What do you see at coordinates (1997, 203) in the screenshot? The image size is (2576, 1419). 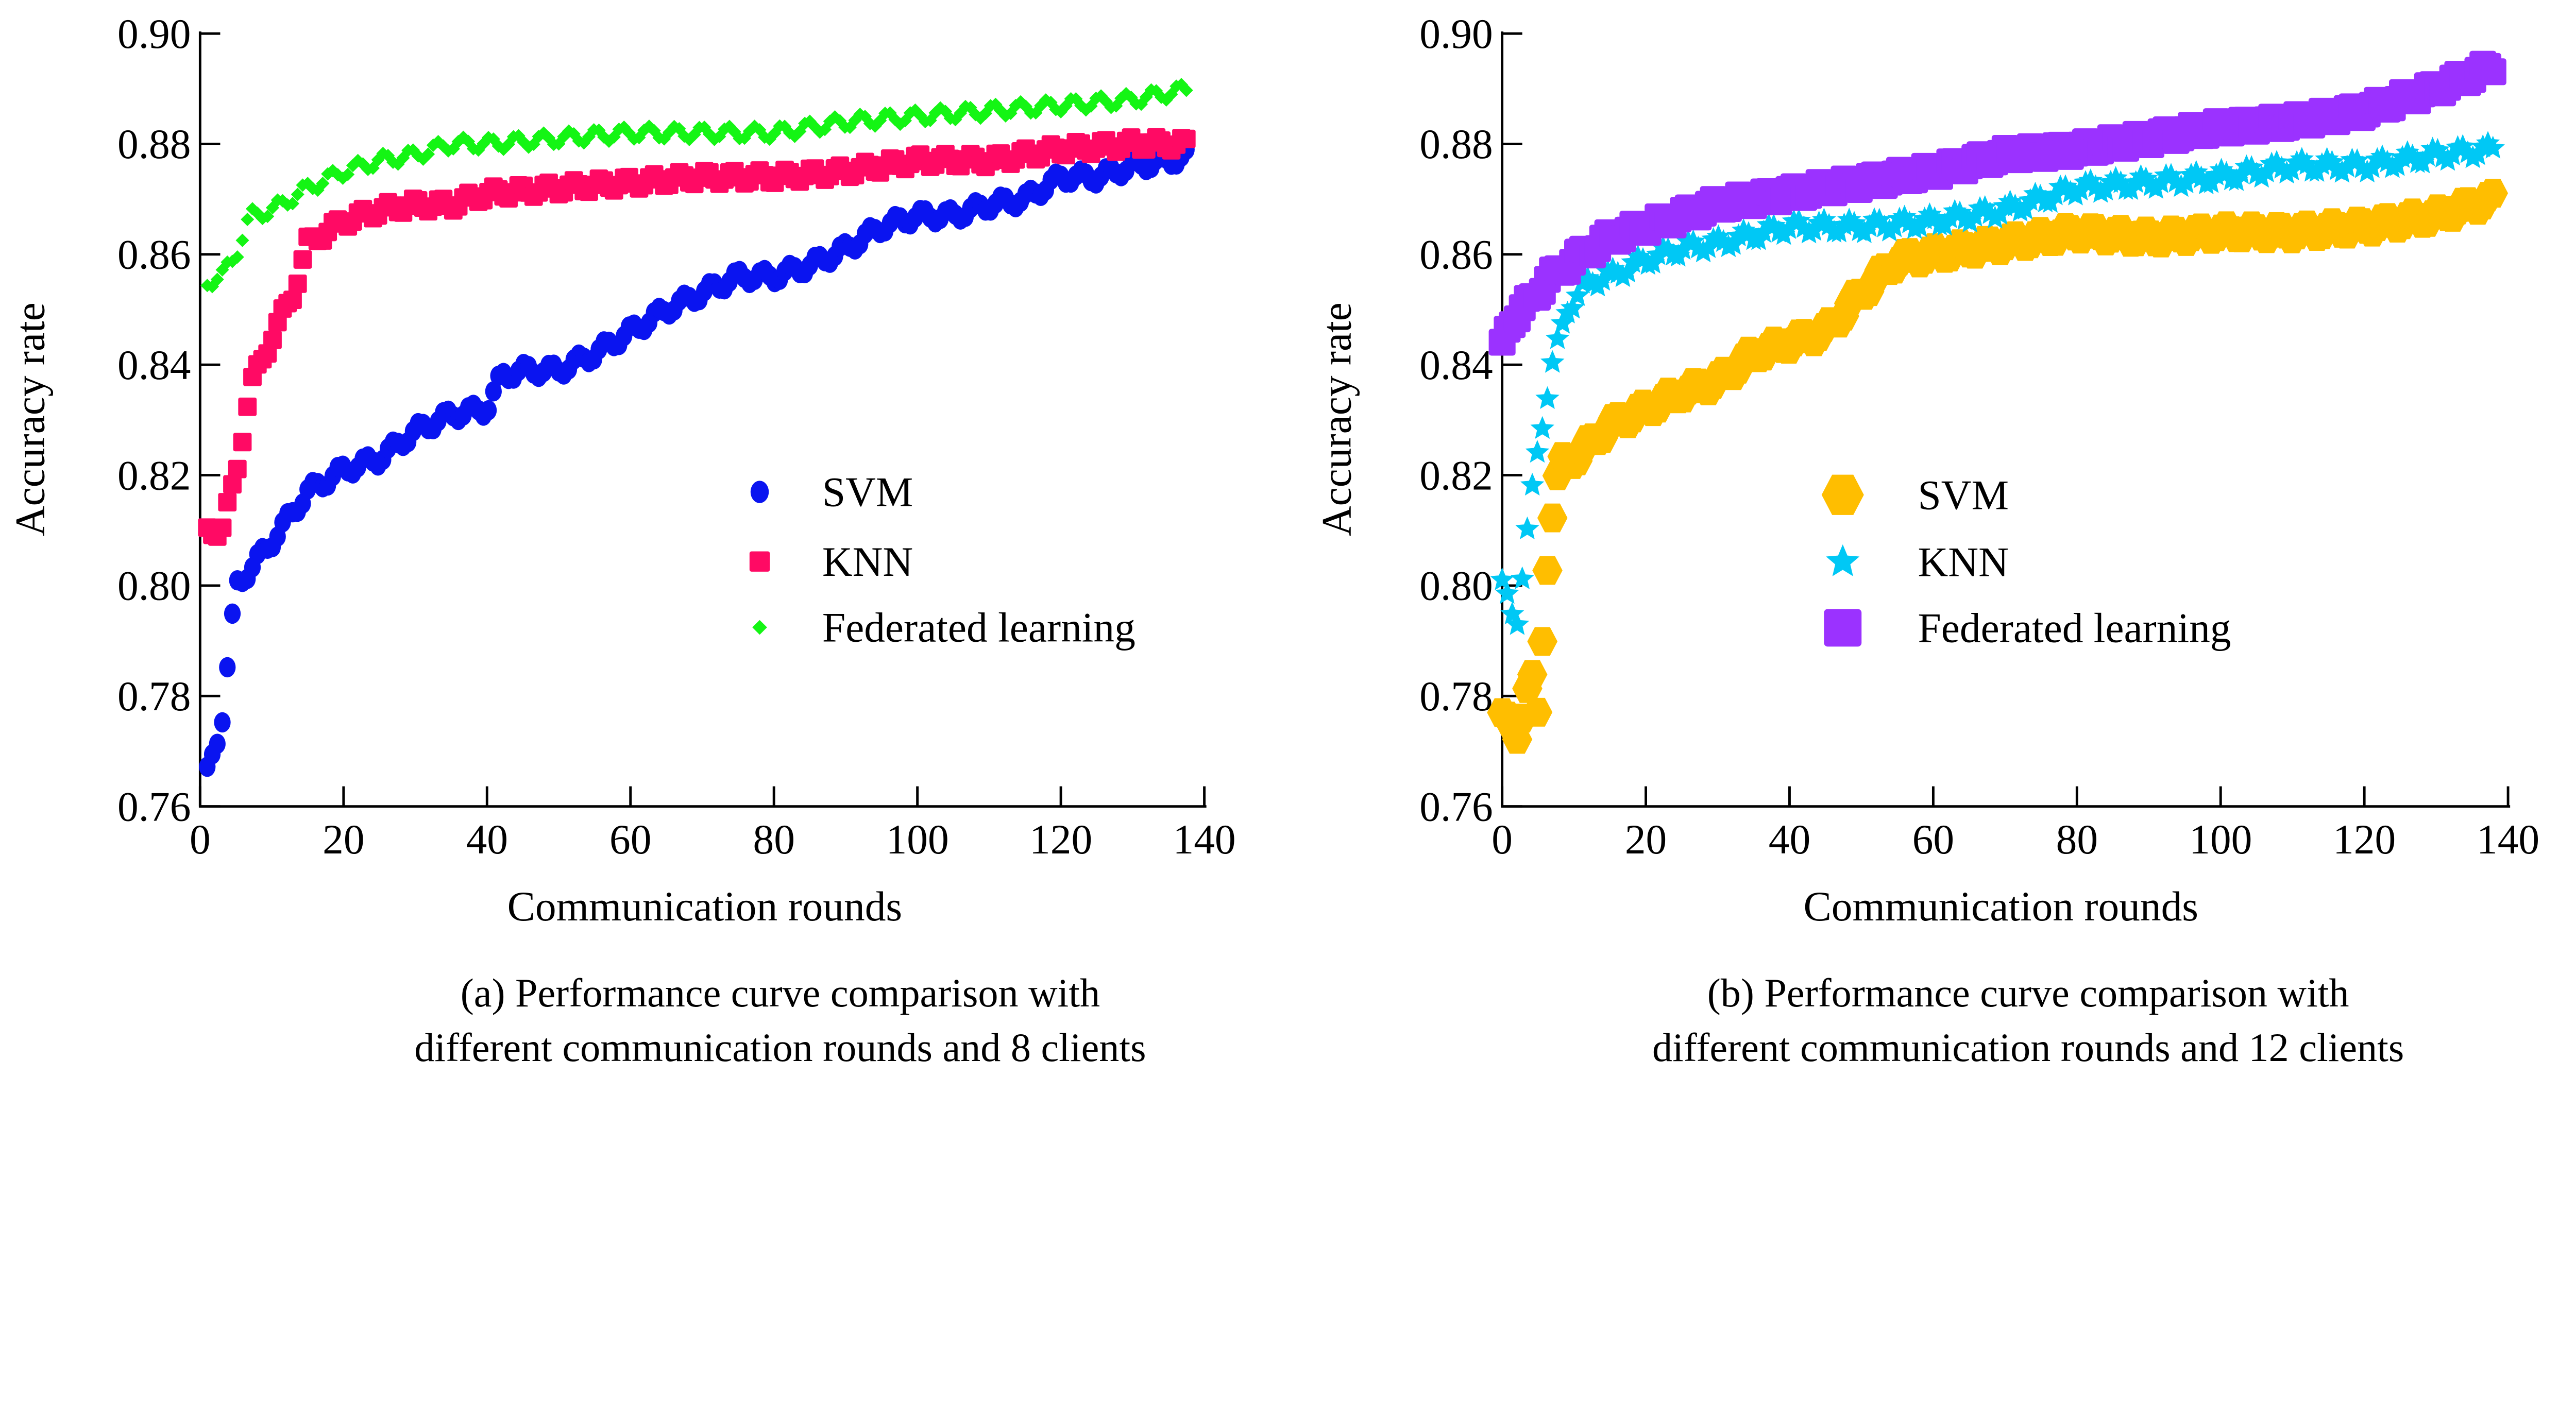 I see `series-federated-learning` at bounding box center [1997, 203].